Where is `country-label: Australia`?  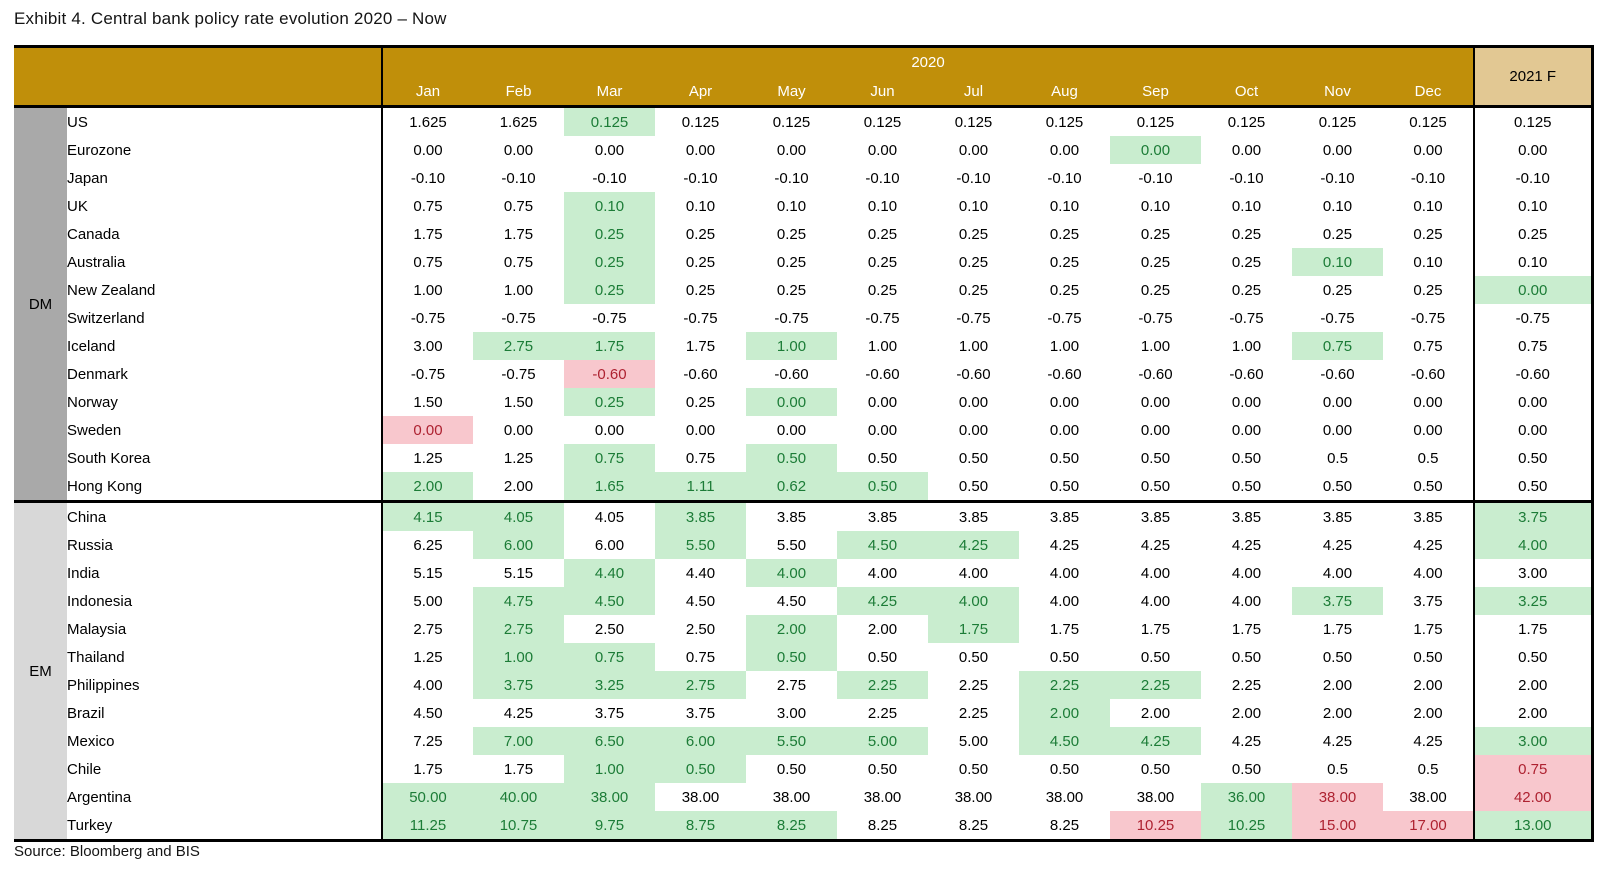
country-label: Australia is located at coordinates (225, 262).